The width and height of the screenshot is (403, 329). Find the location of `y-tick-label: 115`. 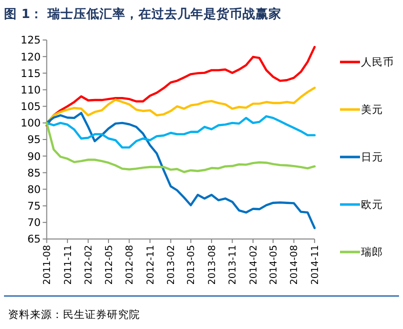

y-tick-label: 115 is located at coordinates (30, 74).